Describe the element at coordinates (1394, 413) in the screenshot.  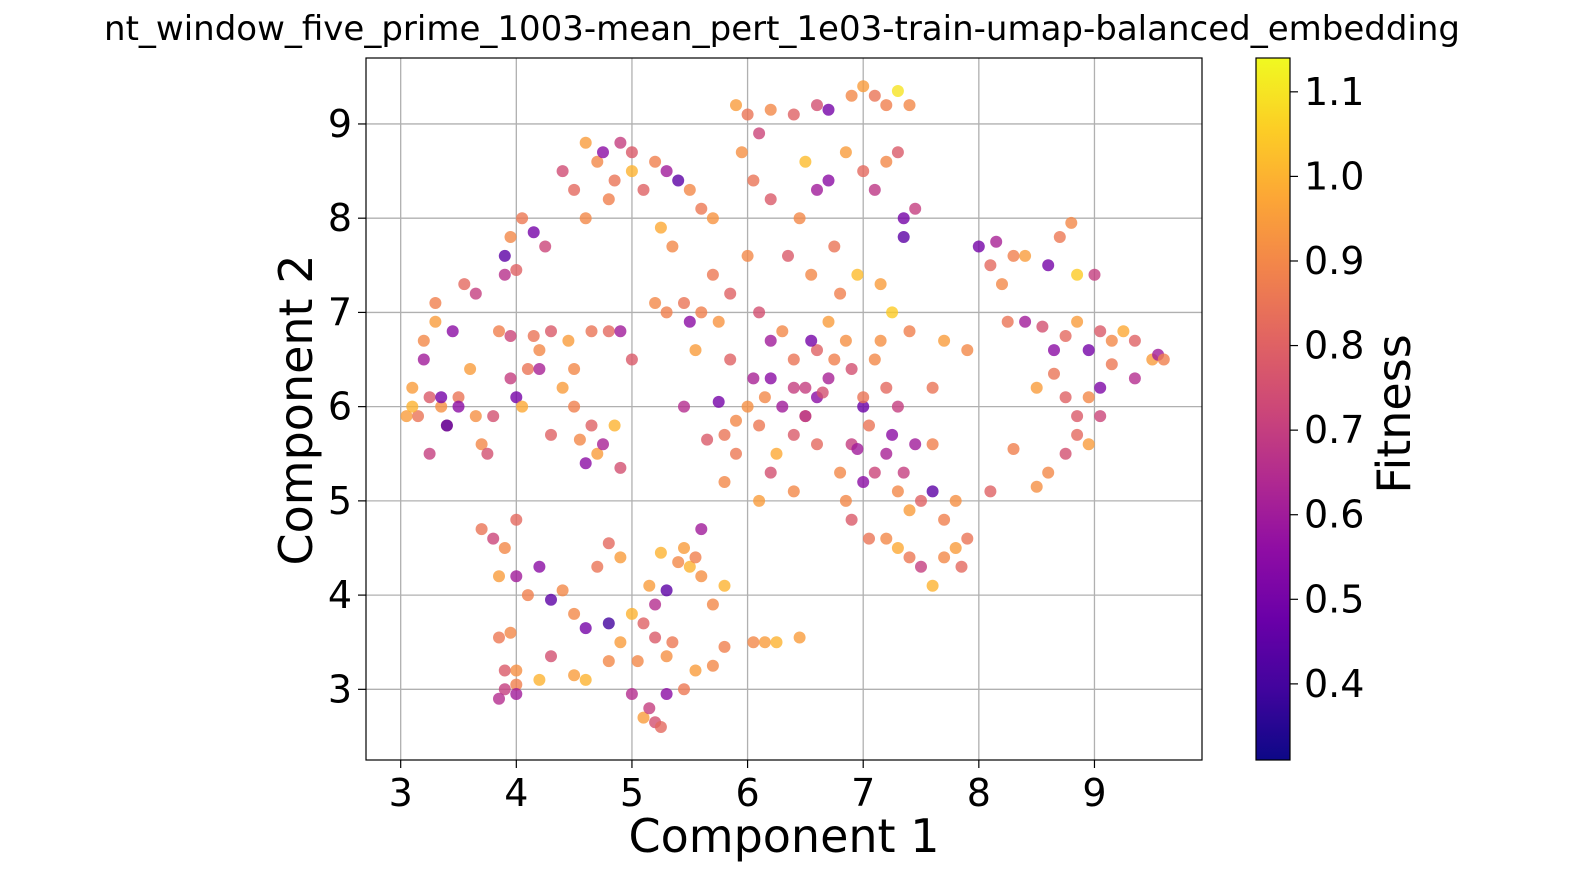
I see `colorbar-label: Fitness` at that location.